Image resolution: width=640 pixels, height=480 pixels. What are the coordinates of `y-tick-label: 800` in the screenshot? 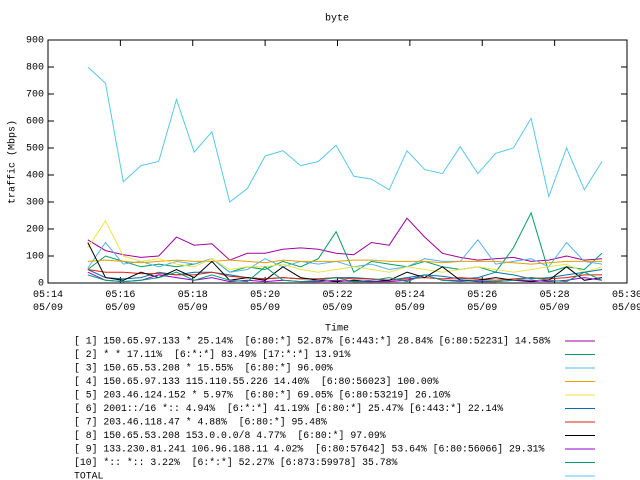 It's located at (35, 68).